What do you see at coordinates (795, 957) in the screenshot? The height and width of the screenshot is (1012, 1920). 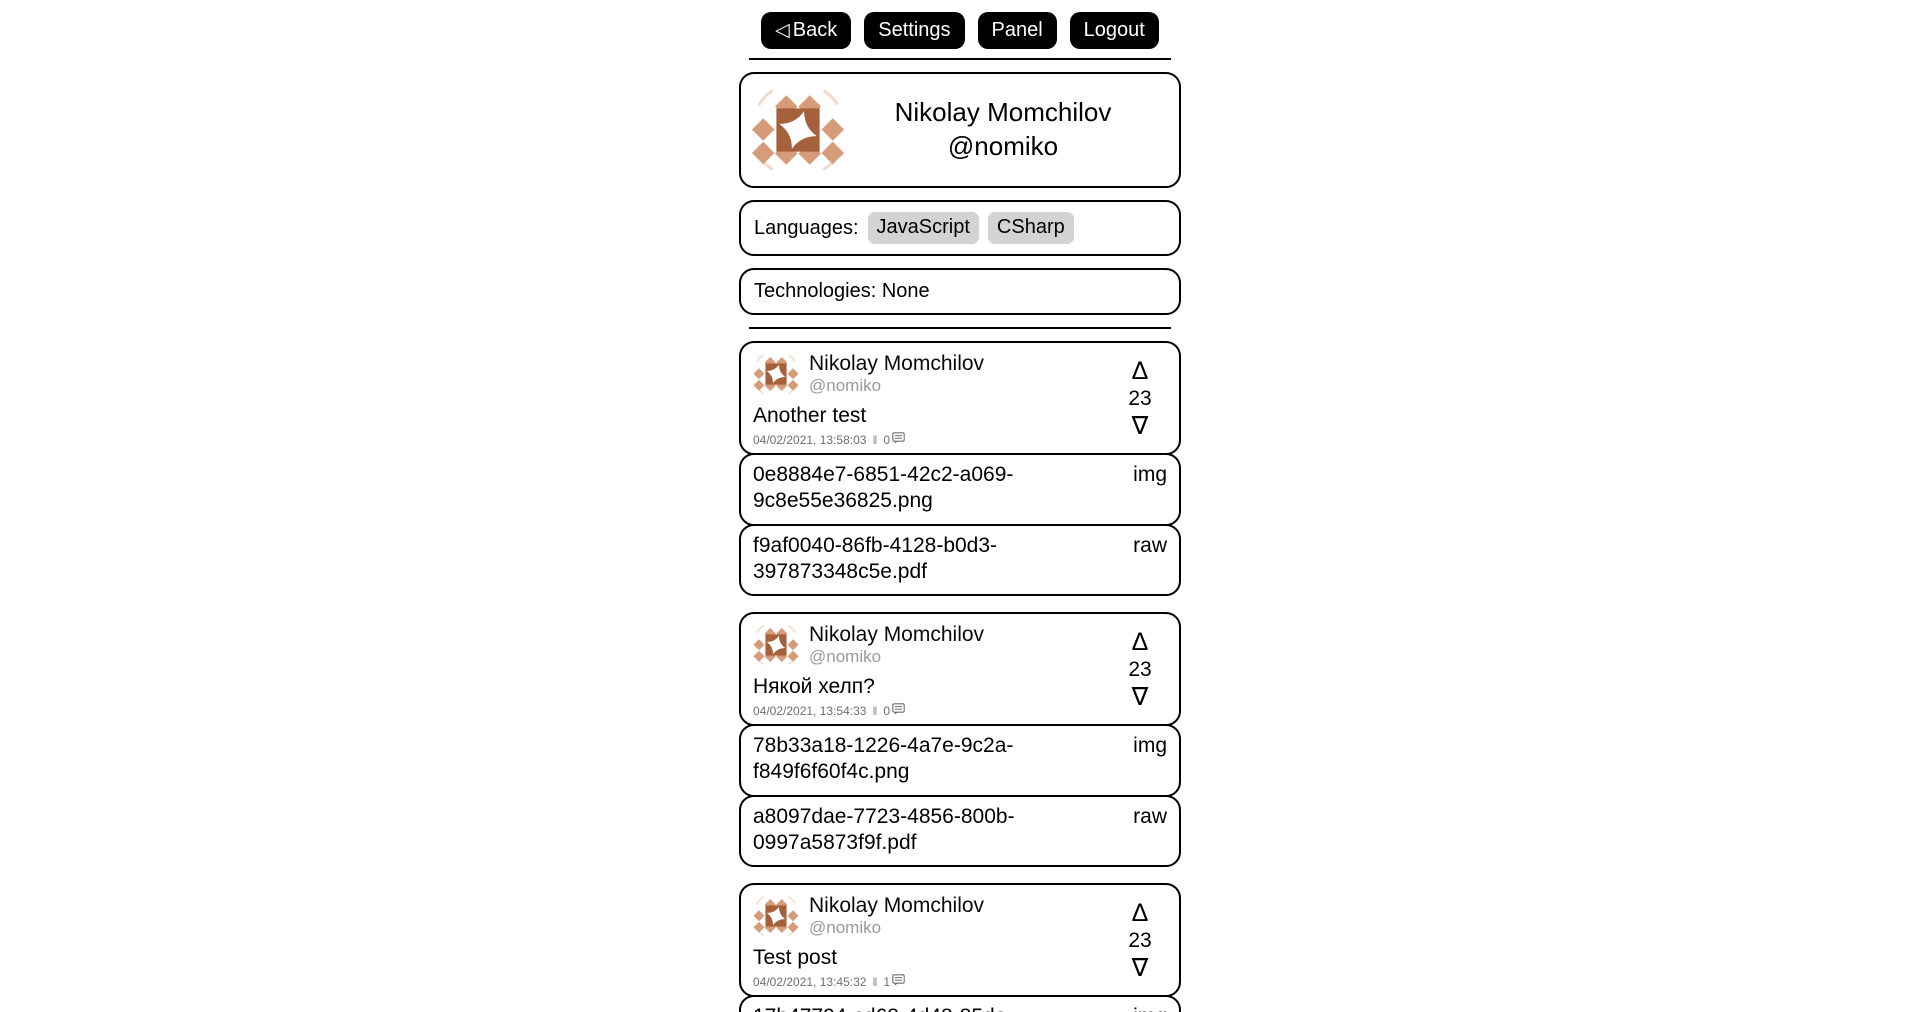 I see `post-title: Test post` at bounding box center [795, 957].